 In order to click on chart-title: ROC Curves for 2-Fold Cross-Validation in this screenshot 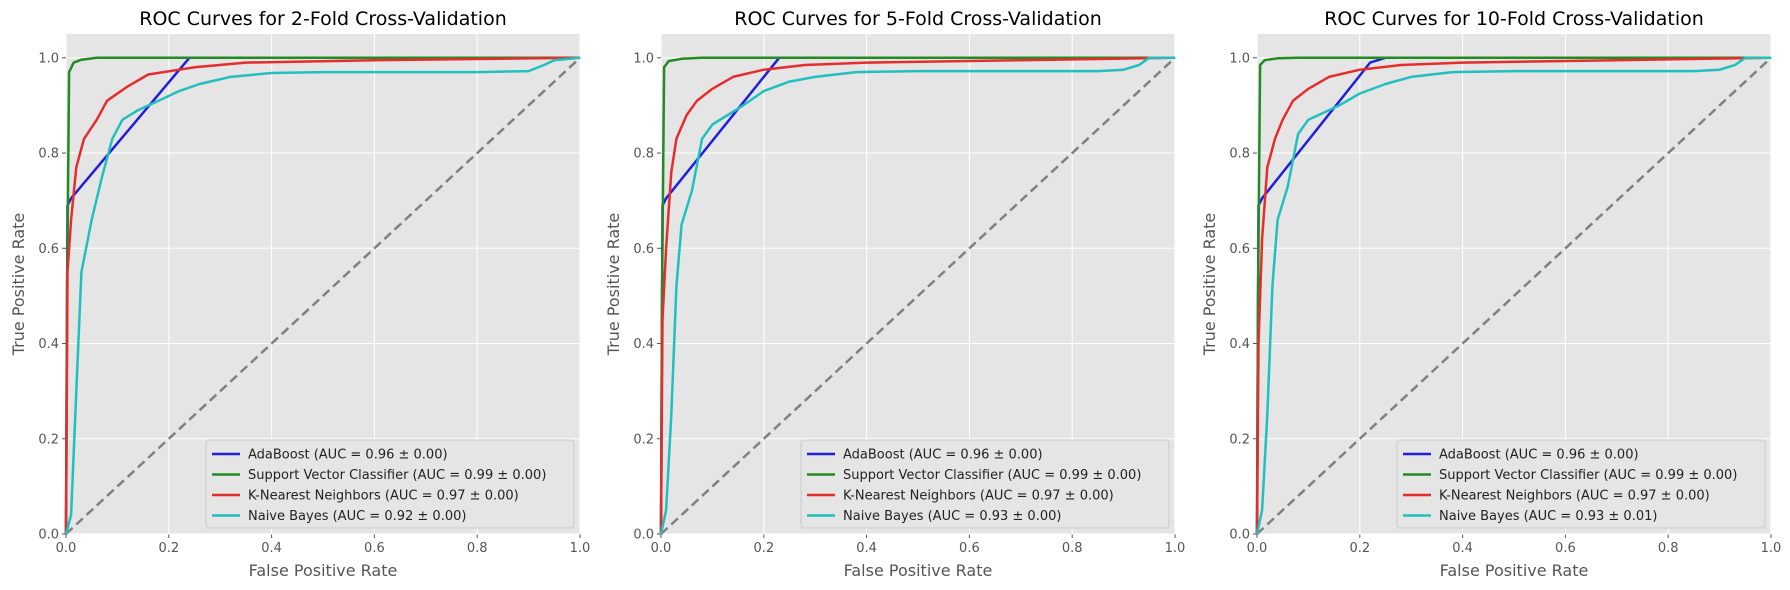, I will do `click(322, 19)`.